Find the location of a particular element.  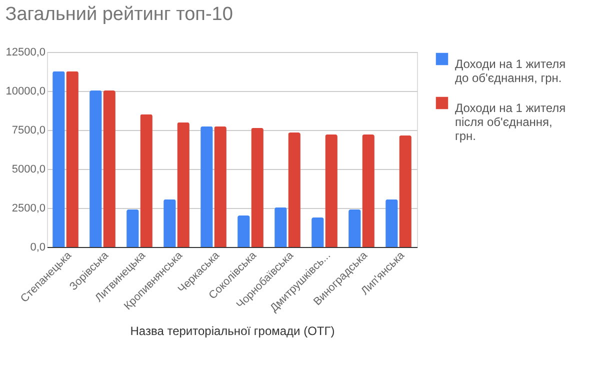

legend-label: Доходи на 1 жителя після об'єднання, грн. is located at coordinates (510, 122).